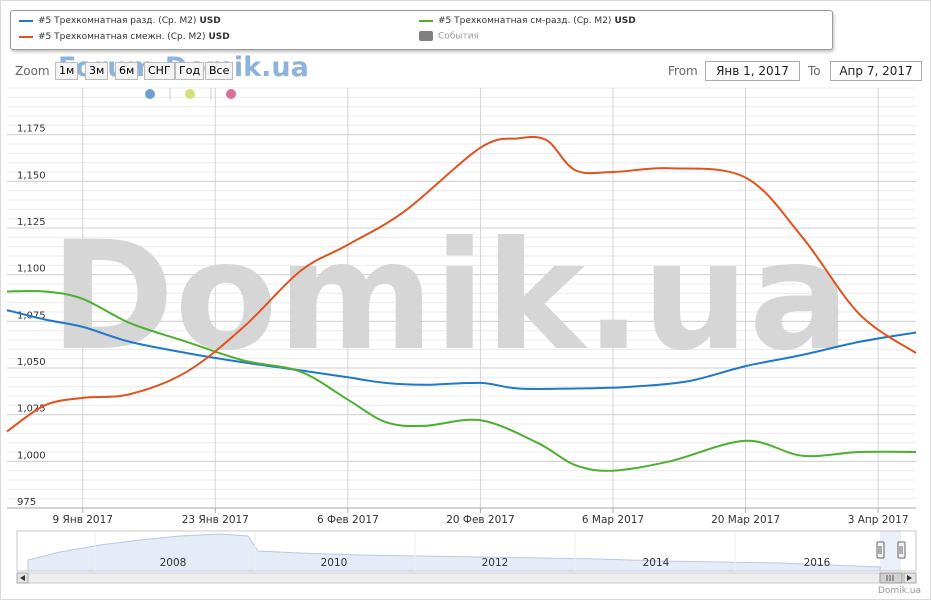 The image size is (931, 600). I want to click on zoom-year-button: Год, so click(190, 71).